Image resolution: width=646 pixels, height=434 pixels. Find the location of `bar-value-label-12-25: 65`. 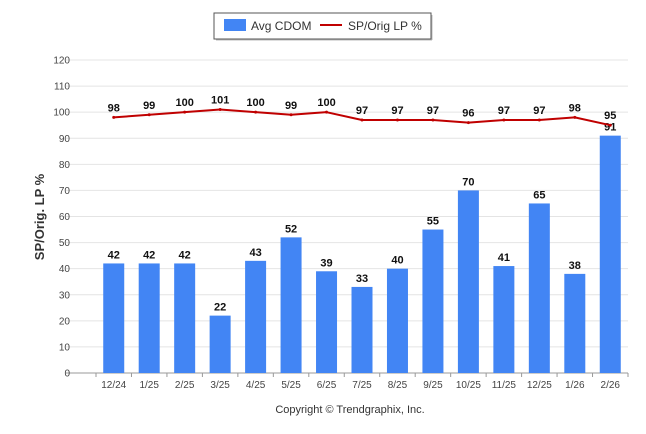

bar-value-label-12-25: 65 is located at coordinates (539, 195).